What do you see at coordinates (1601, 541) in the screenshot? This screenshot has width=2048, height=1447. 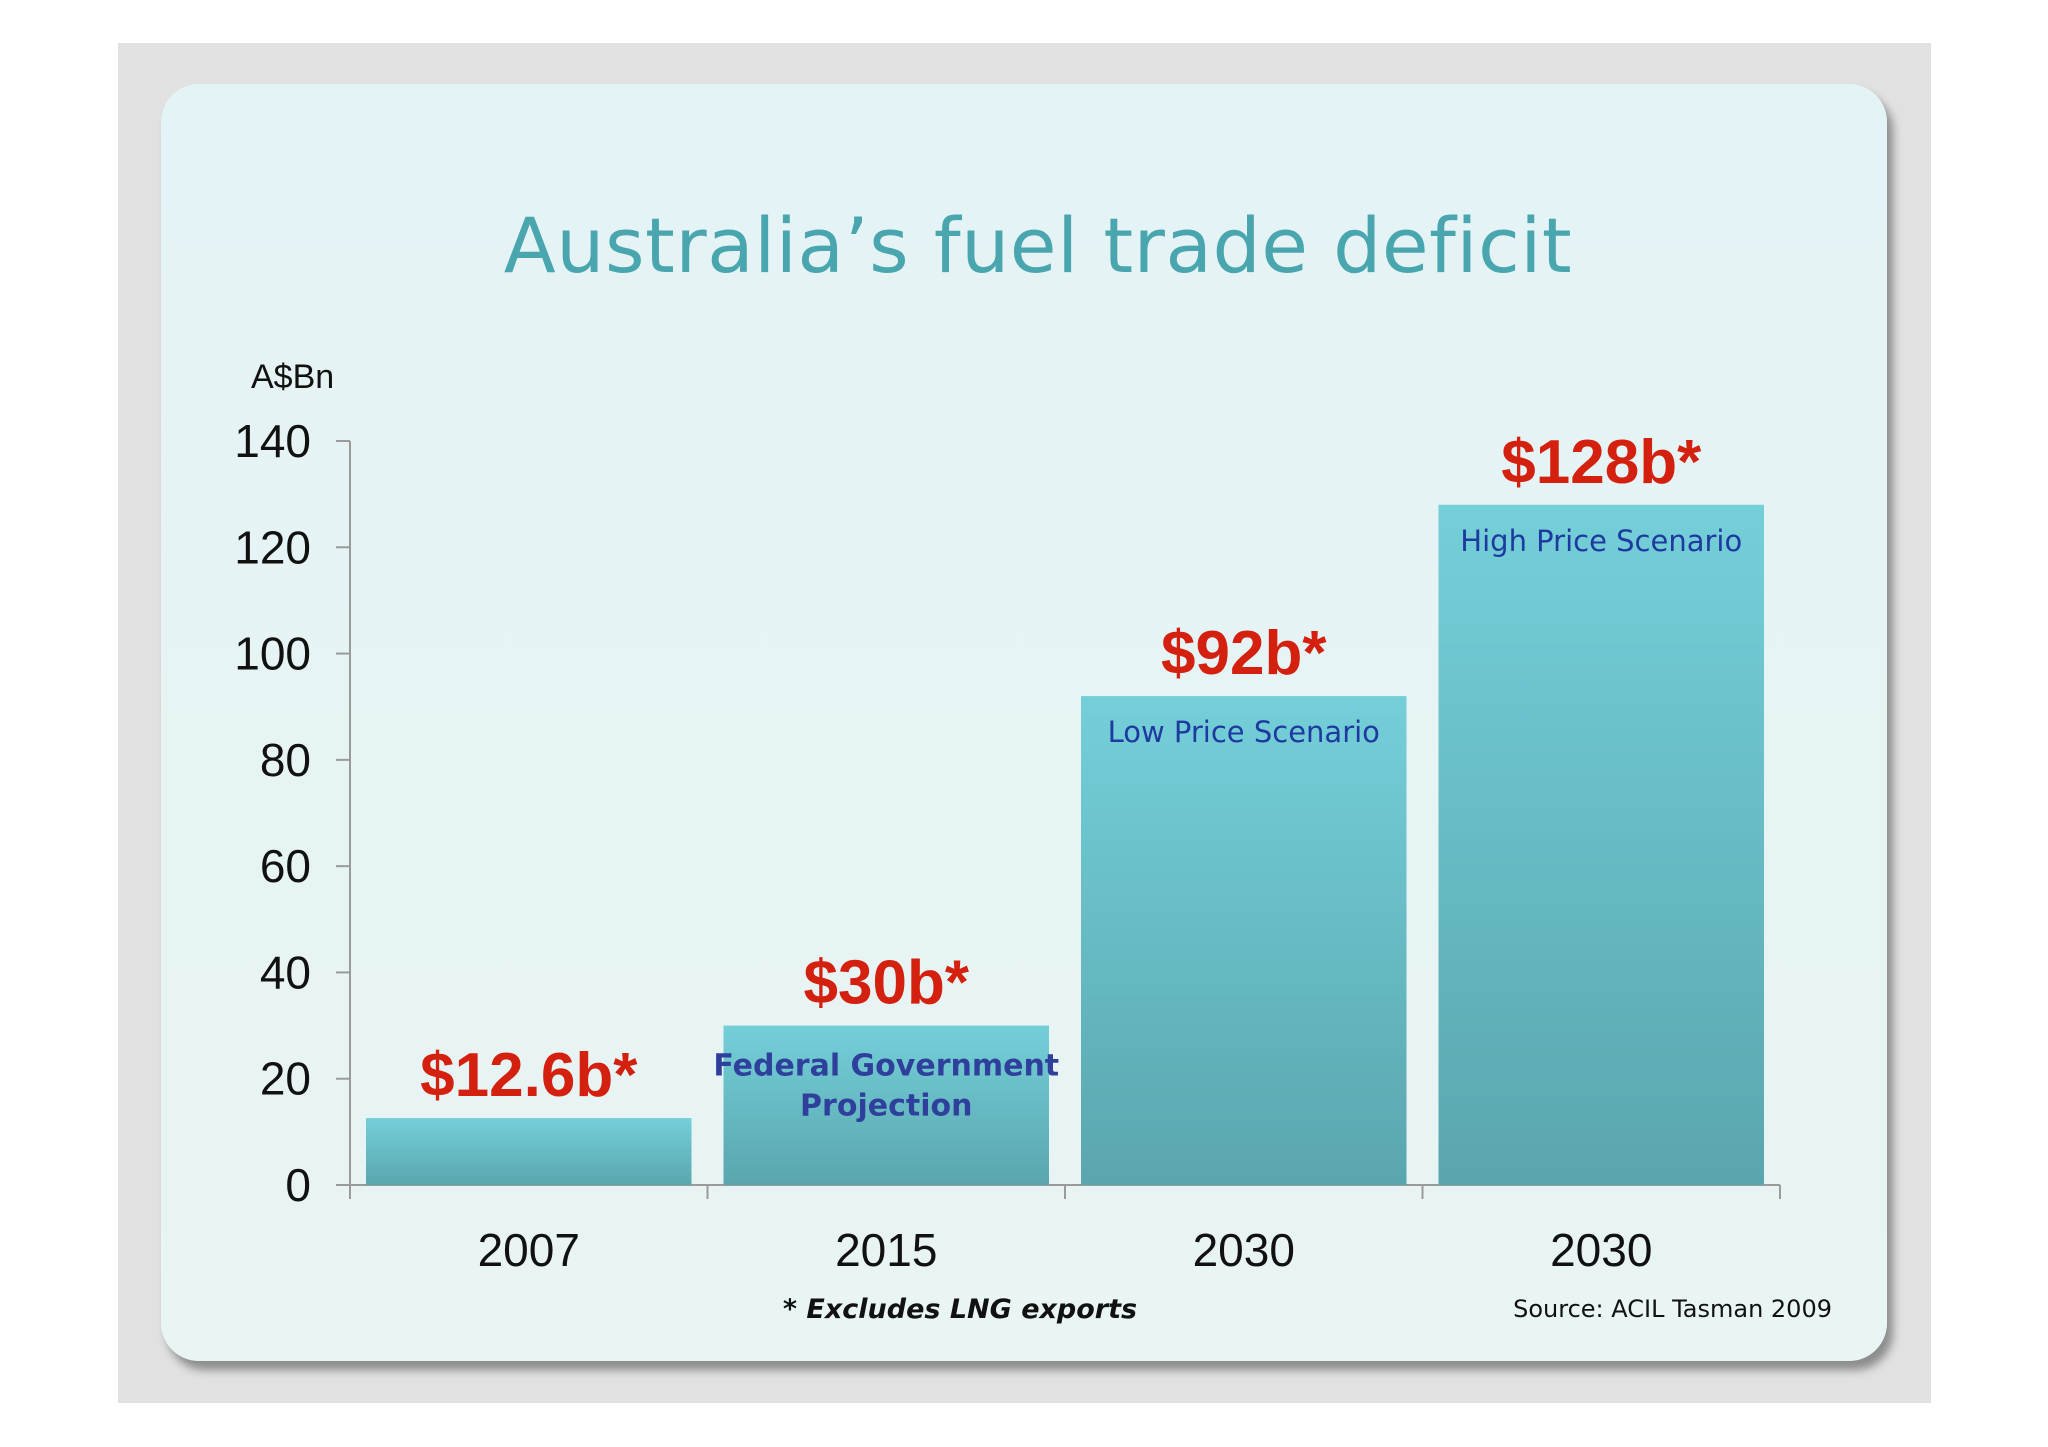 I see `bar-annotation: High Price Scenario` at bounding box center [1601, 541].